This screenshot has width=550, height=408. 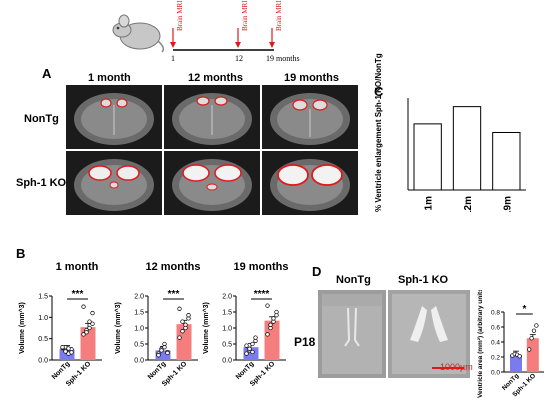 I want to click on panel-d-col-2: Sph-1 KO, so click(x=423, y=280).